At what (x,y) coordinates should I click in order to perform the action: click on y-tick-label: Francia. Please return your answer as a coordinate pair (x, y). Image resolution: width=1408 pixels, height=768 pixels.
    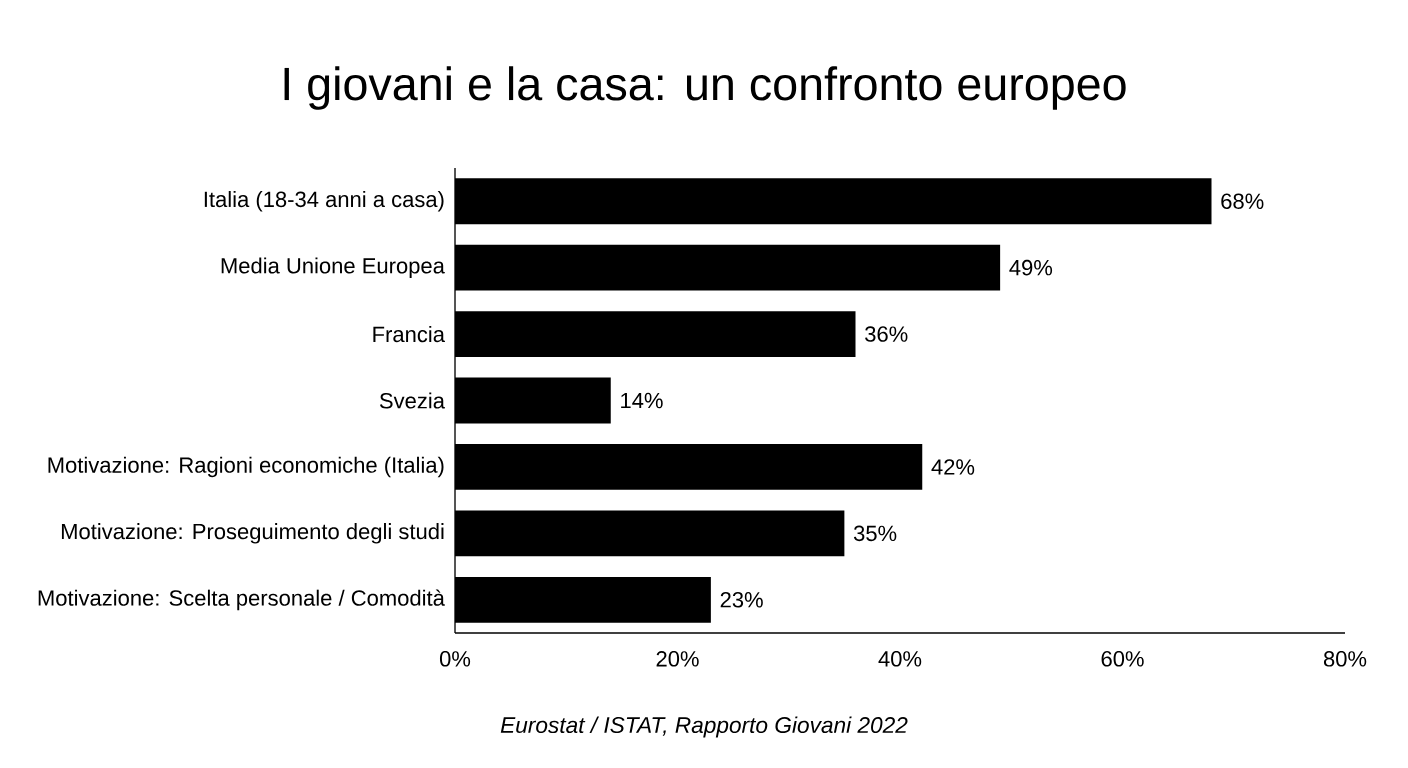
    Looking at the image, I should click on (409, 334).